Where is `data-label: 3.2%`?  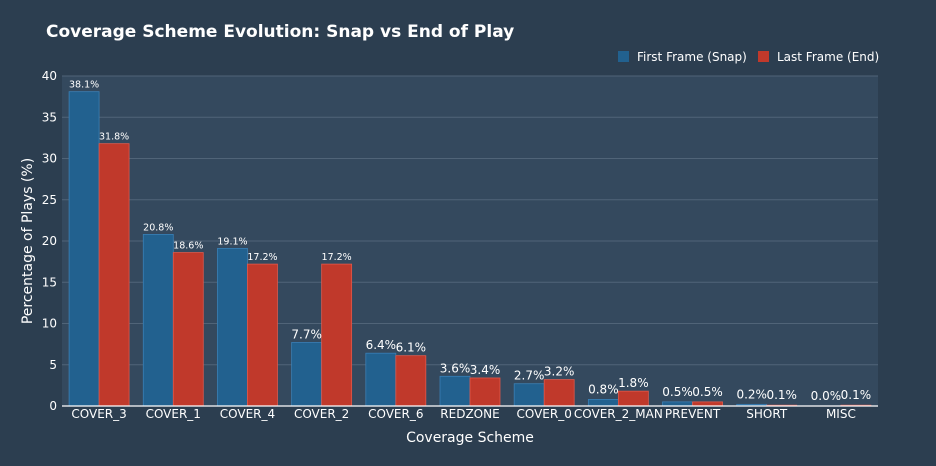
data-label: 3.2% is located at coordinates (559, 372).